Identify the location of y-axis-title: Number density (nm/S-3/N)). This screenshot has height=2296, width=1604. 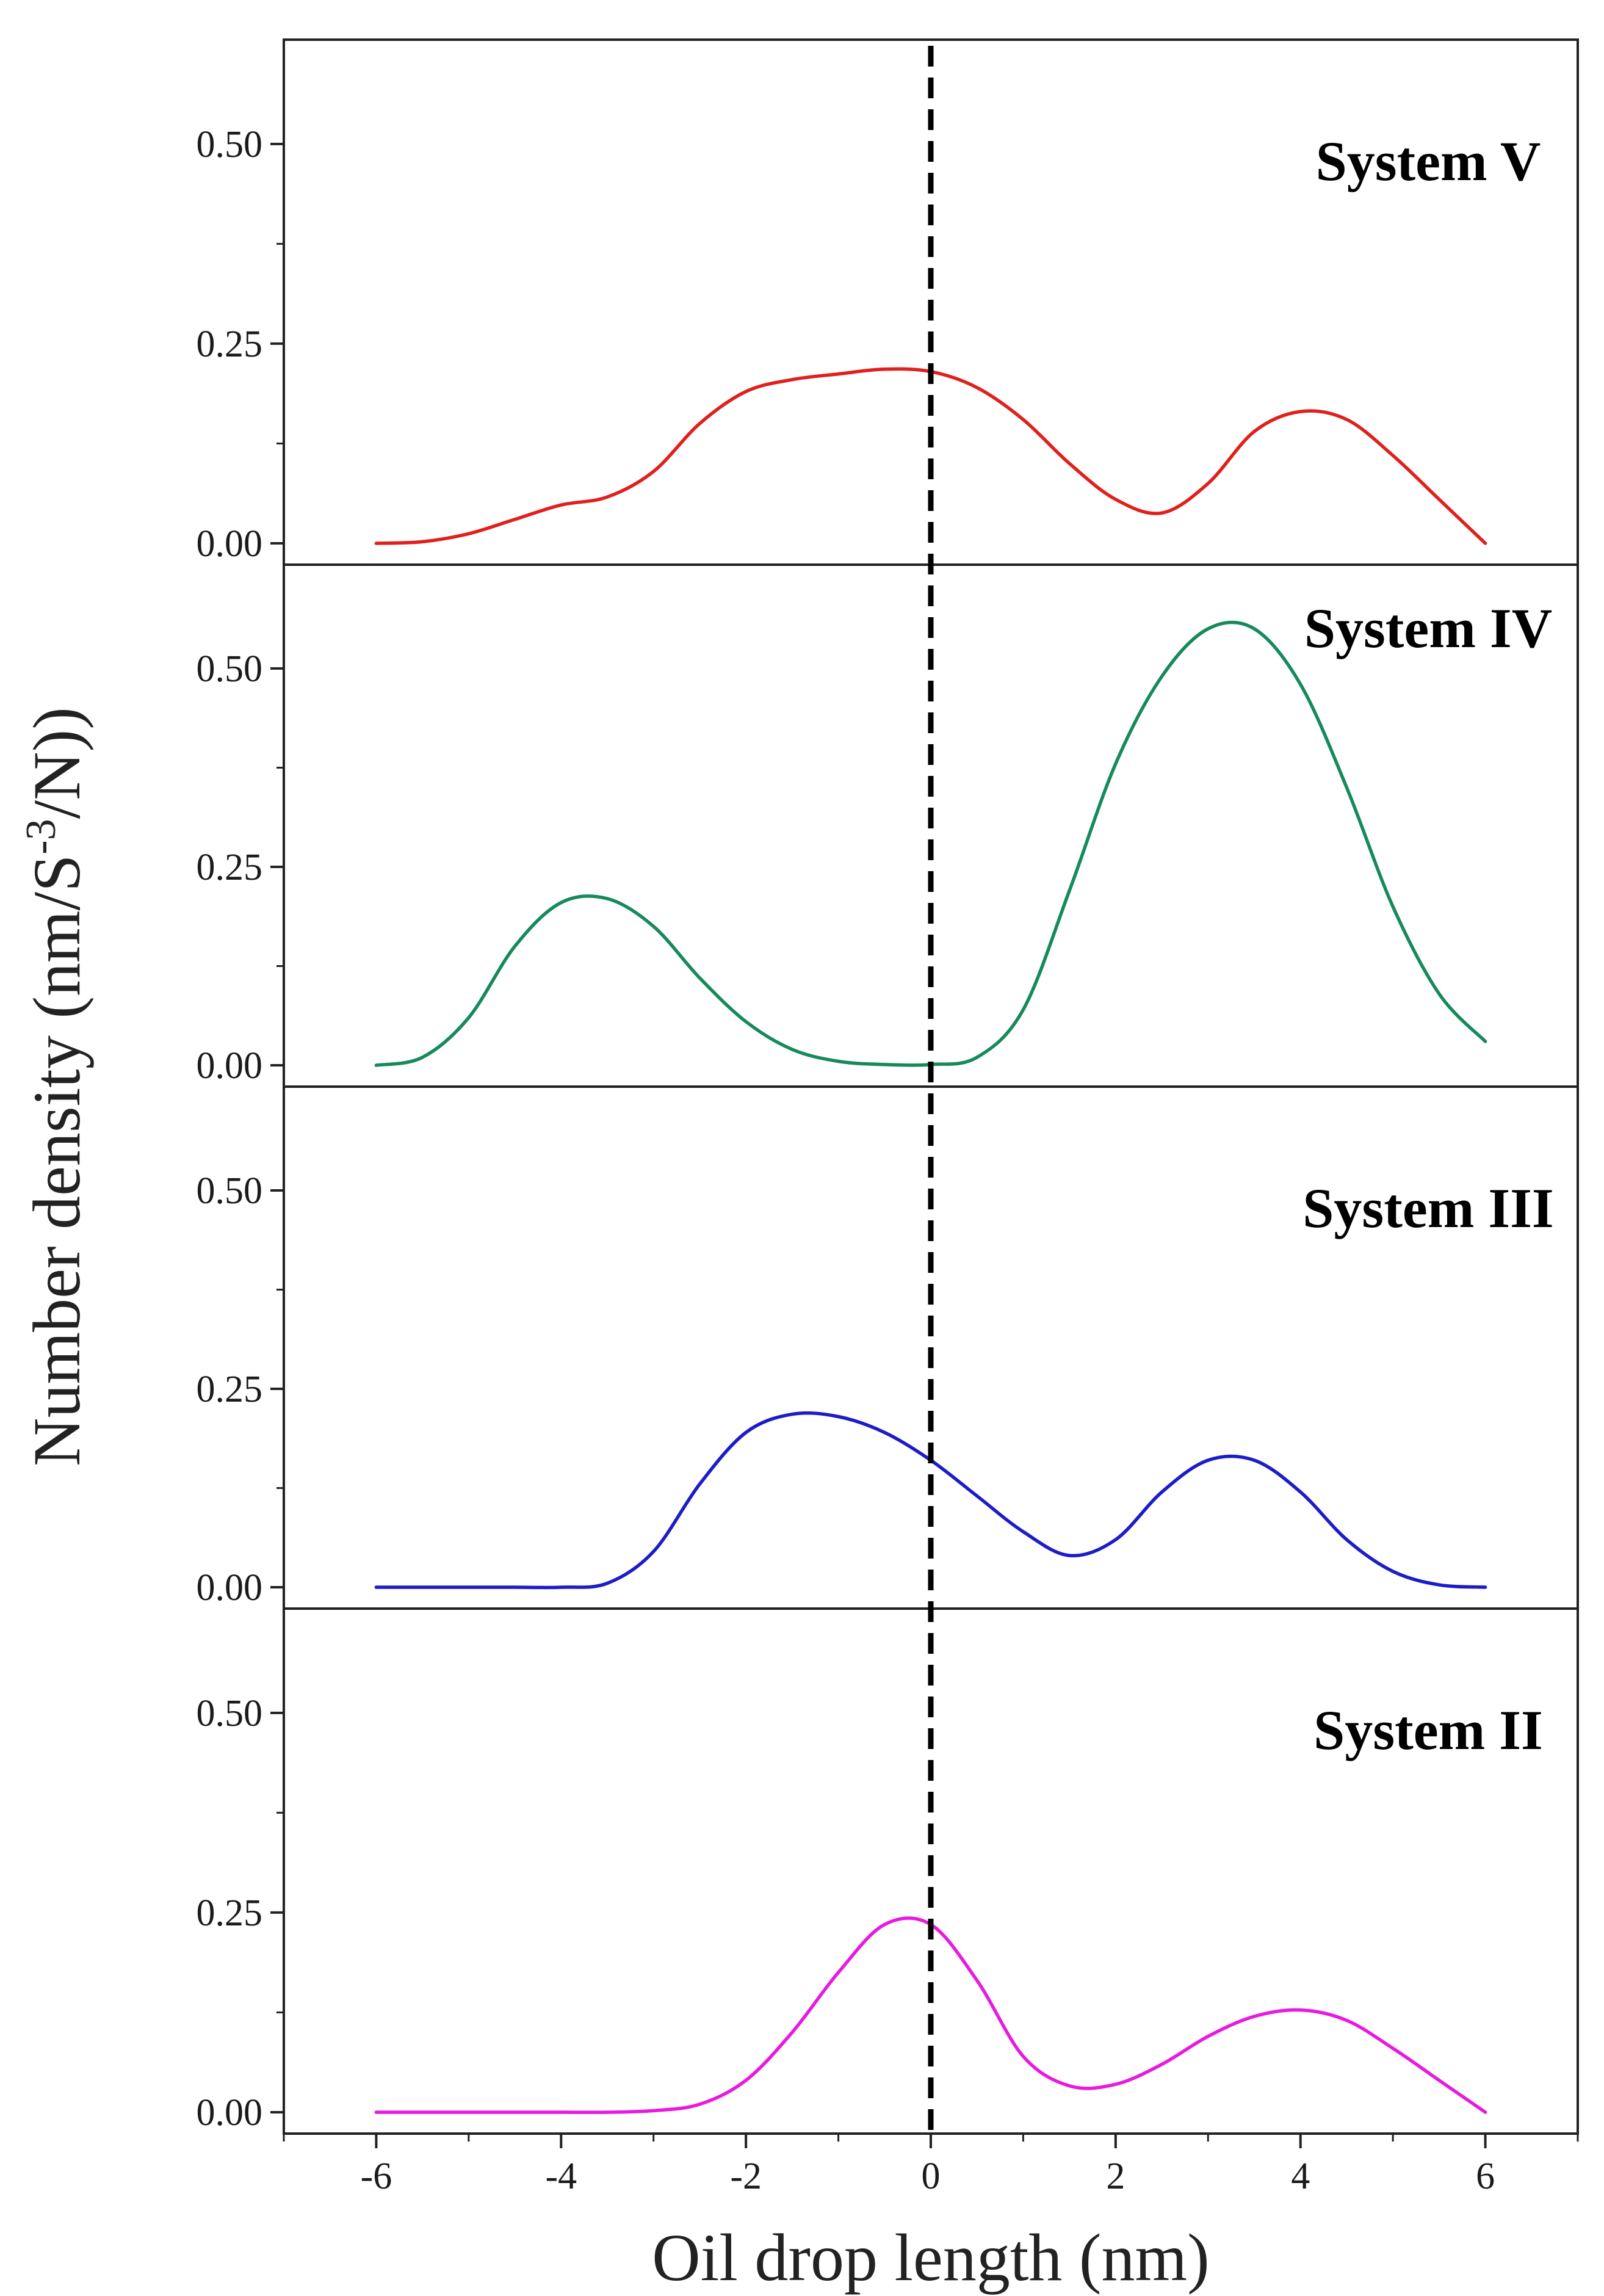
(56, 1086).